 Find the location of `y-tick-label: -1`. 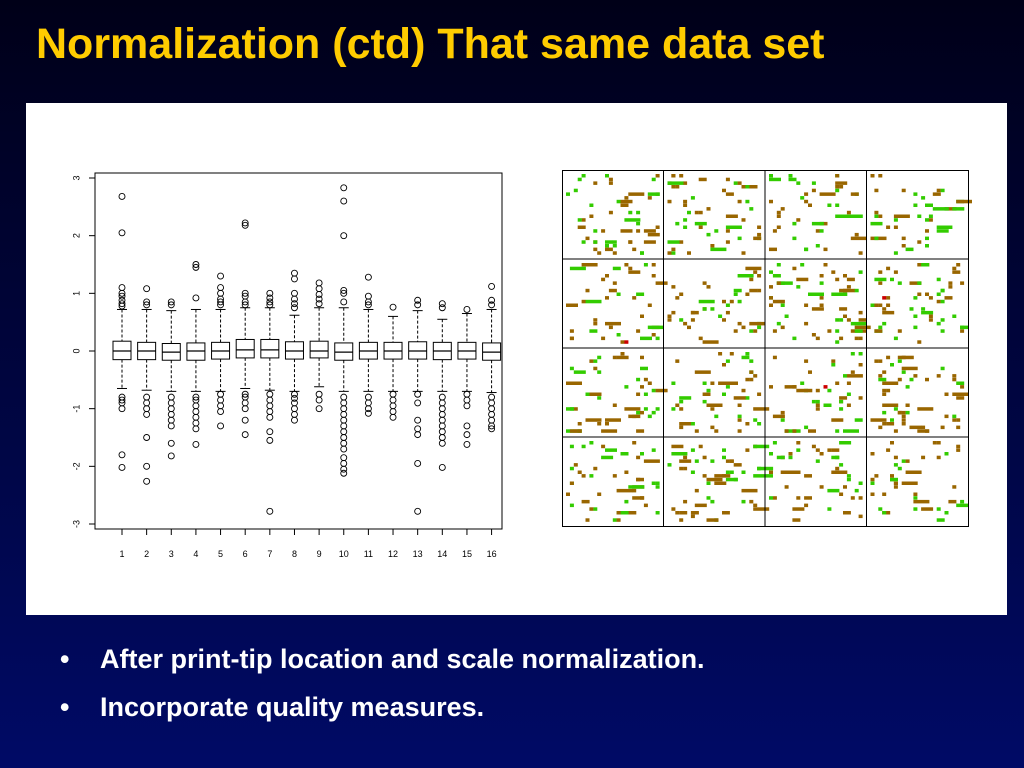

y-tick-label: -1 is located at coordinates (76, 409).